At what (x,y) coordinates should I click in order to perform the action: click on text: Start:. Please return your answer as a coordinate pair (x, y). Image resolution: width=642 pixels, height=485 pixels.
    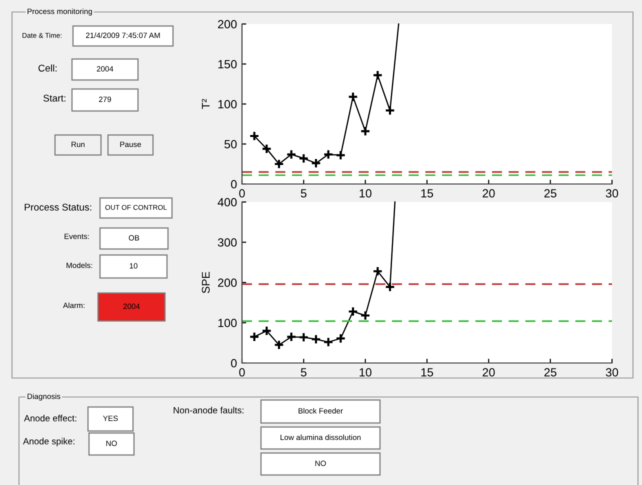
    Looking at the image, I should click on (54, 98).